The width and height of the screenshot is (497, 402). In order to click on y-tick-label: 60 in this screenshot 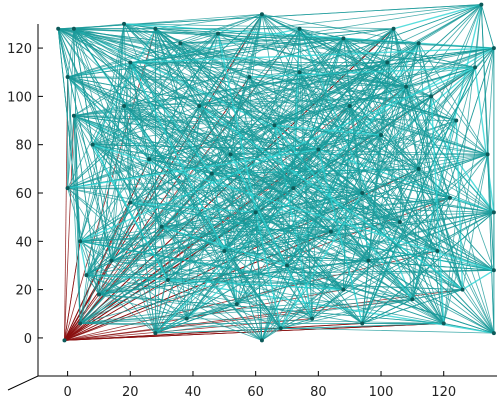, I will do `click(23, 194)`.